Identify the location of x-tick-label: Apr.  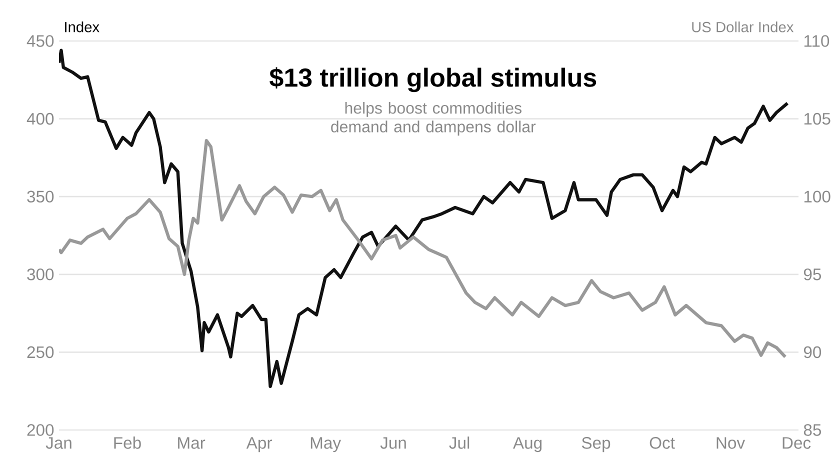
(259, 444).